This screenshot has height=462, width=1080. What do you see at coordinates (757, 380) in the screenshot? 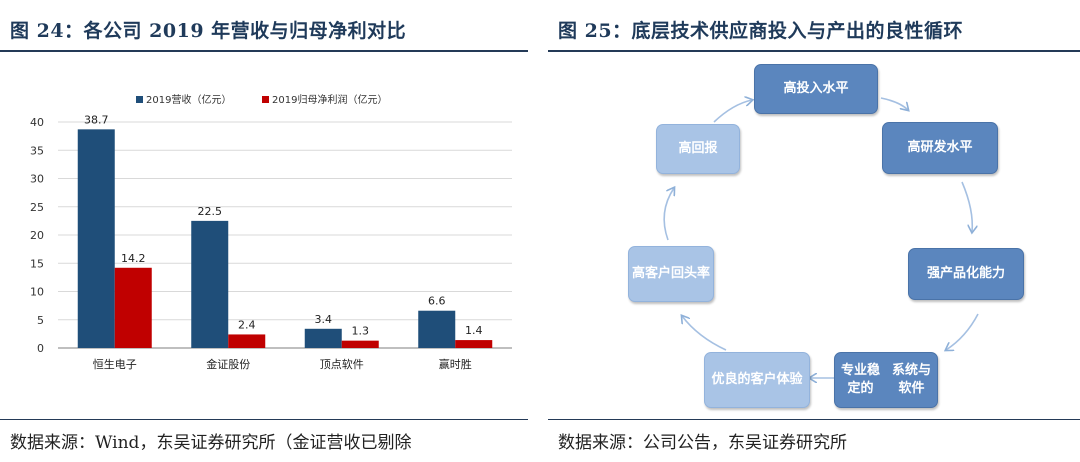
I see `cycle-node-good-experience: 优良的客户 体验` at bounding box center [757, 380].